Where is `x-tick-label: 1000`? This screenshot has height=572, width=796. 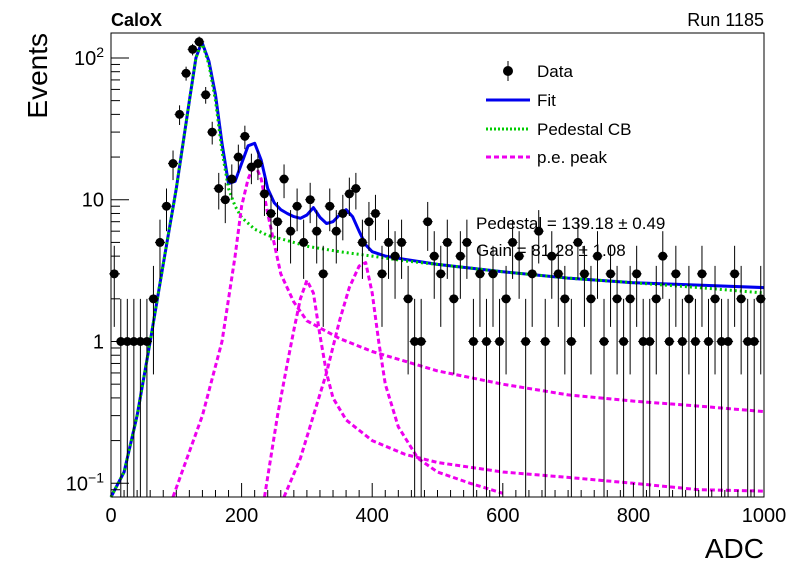 x-tick-label: 1000 is located at coordinates (764, 516).